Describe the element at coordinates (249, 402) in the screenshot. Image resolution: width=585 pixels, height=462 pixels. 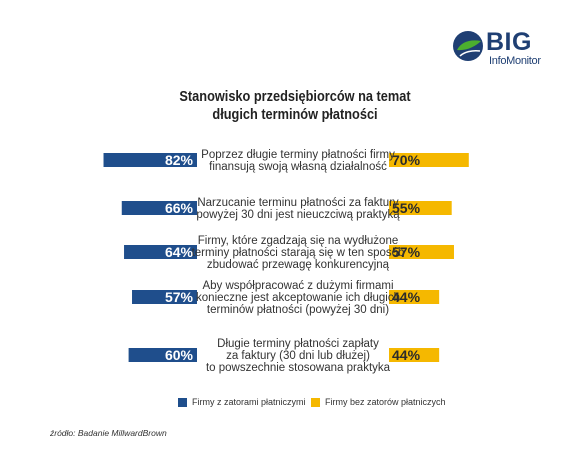
I see `legend-label-with-delays: Firmy z zatorami płatniczymi` at that location.